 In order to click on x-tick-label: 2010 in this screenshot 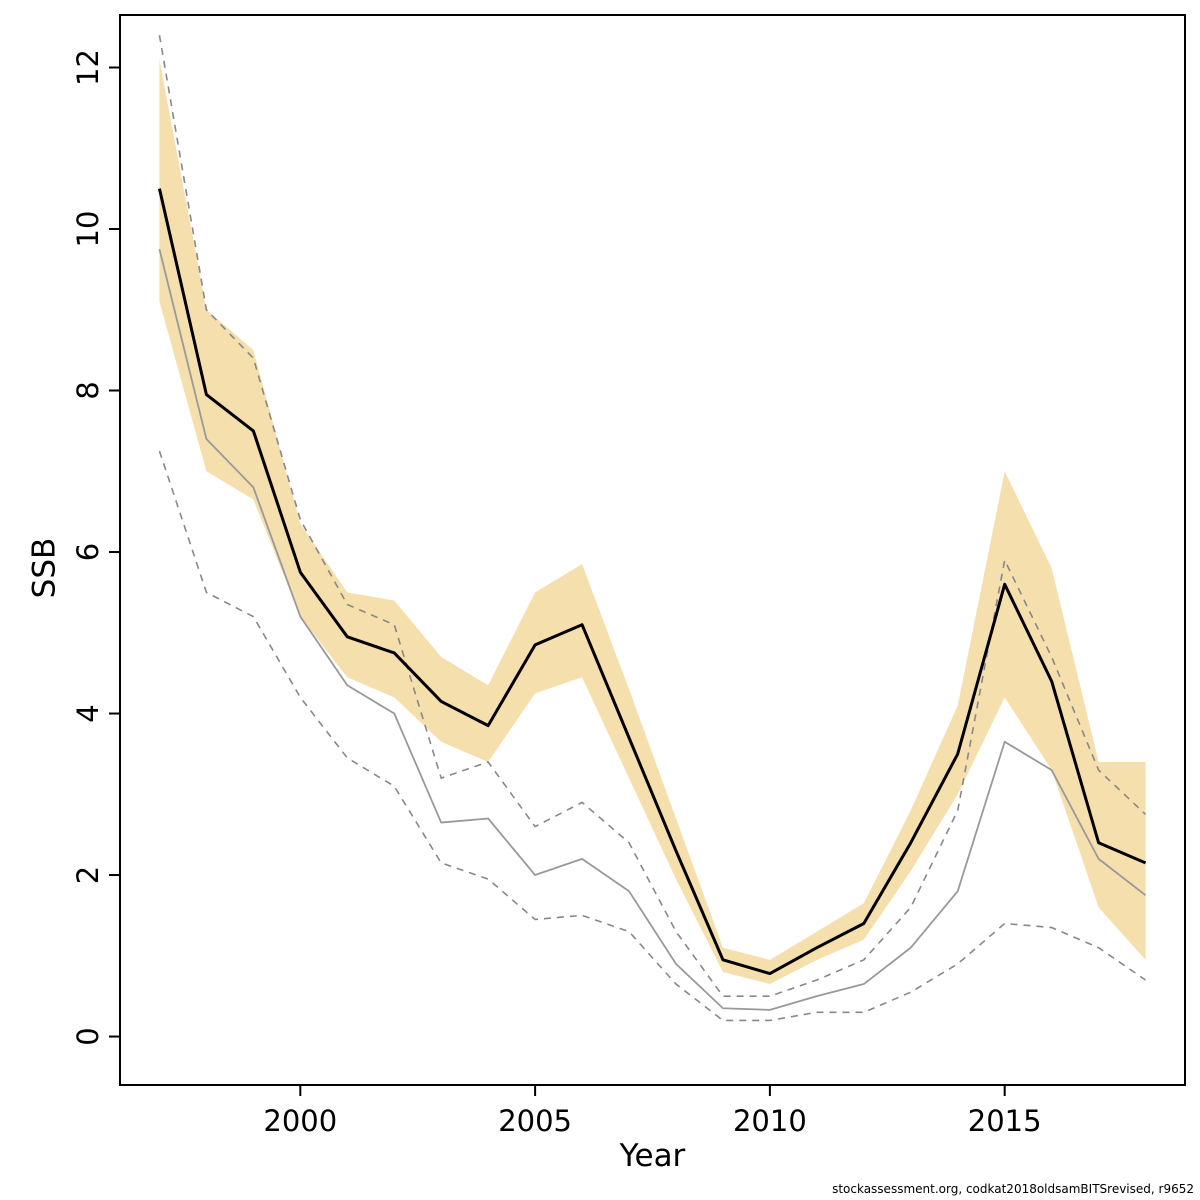, I will do `click(770, 1121)`.